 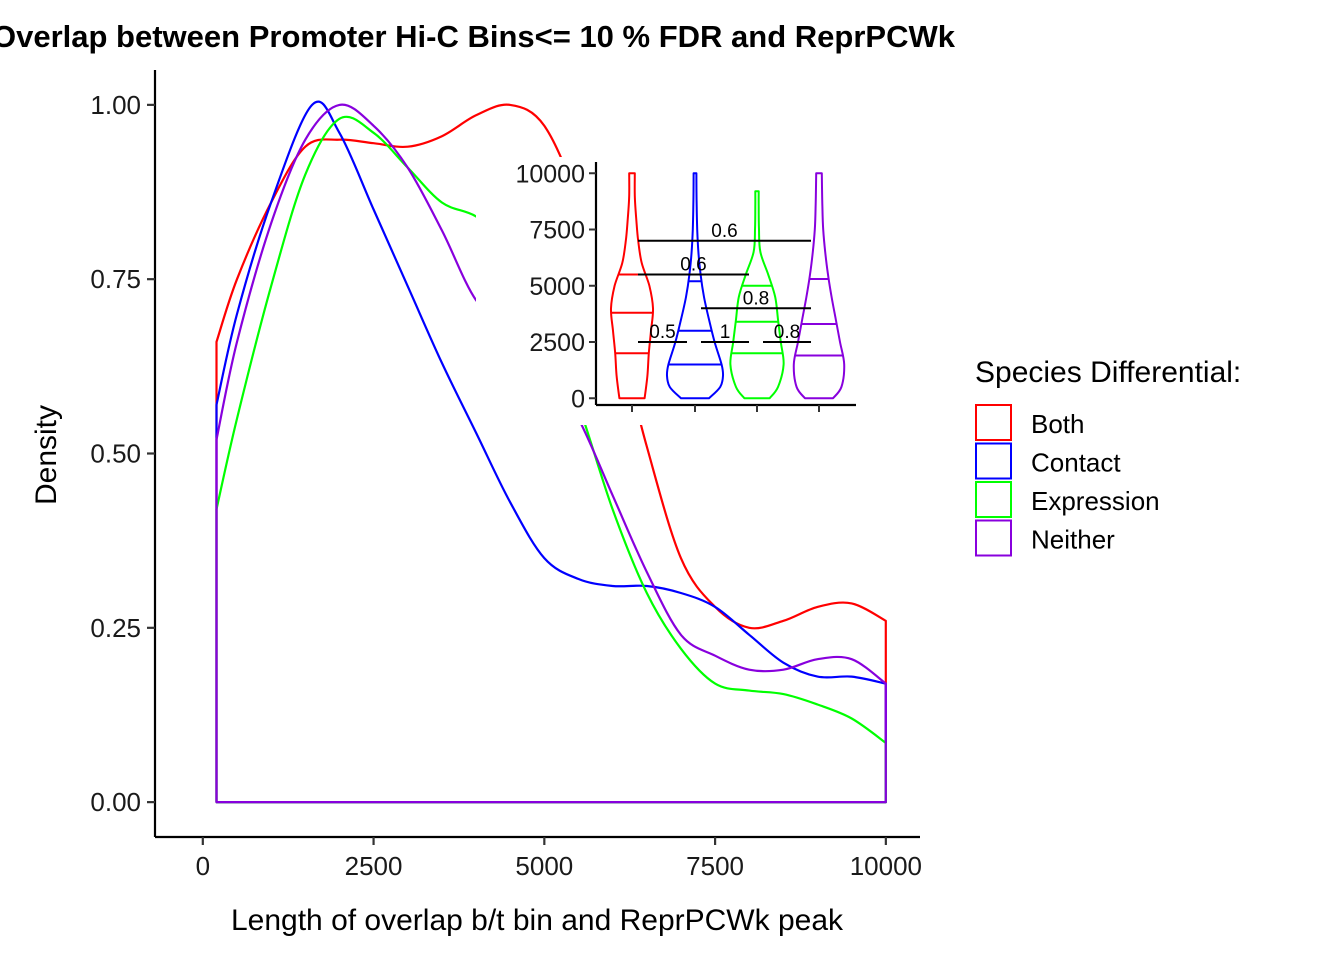 I want to click on y-tick-label: 0.50, so click(x=115, y=454).